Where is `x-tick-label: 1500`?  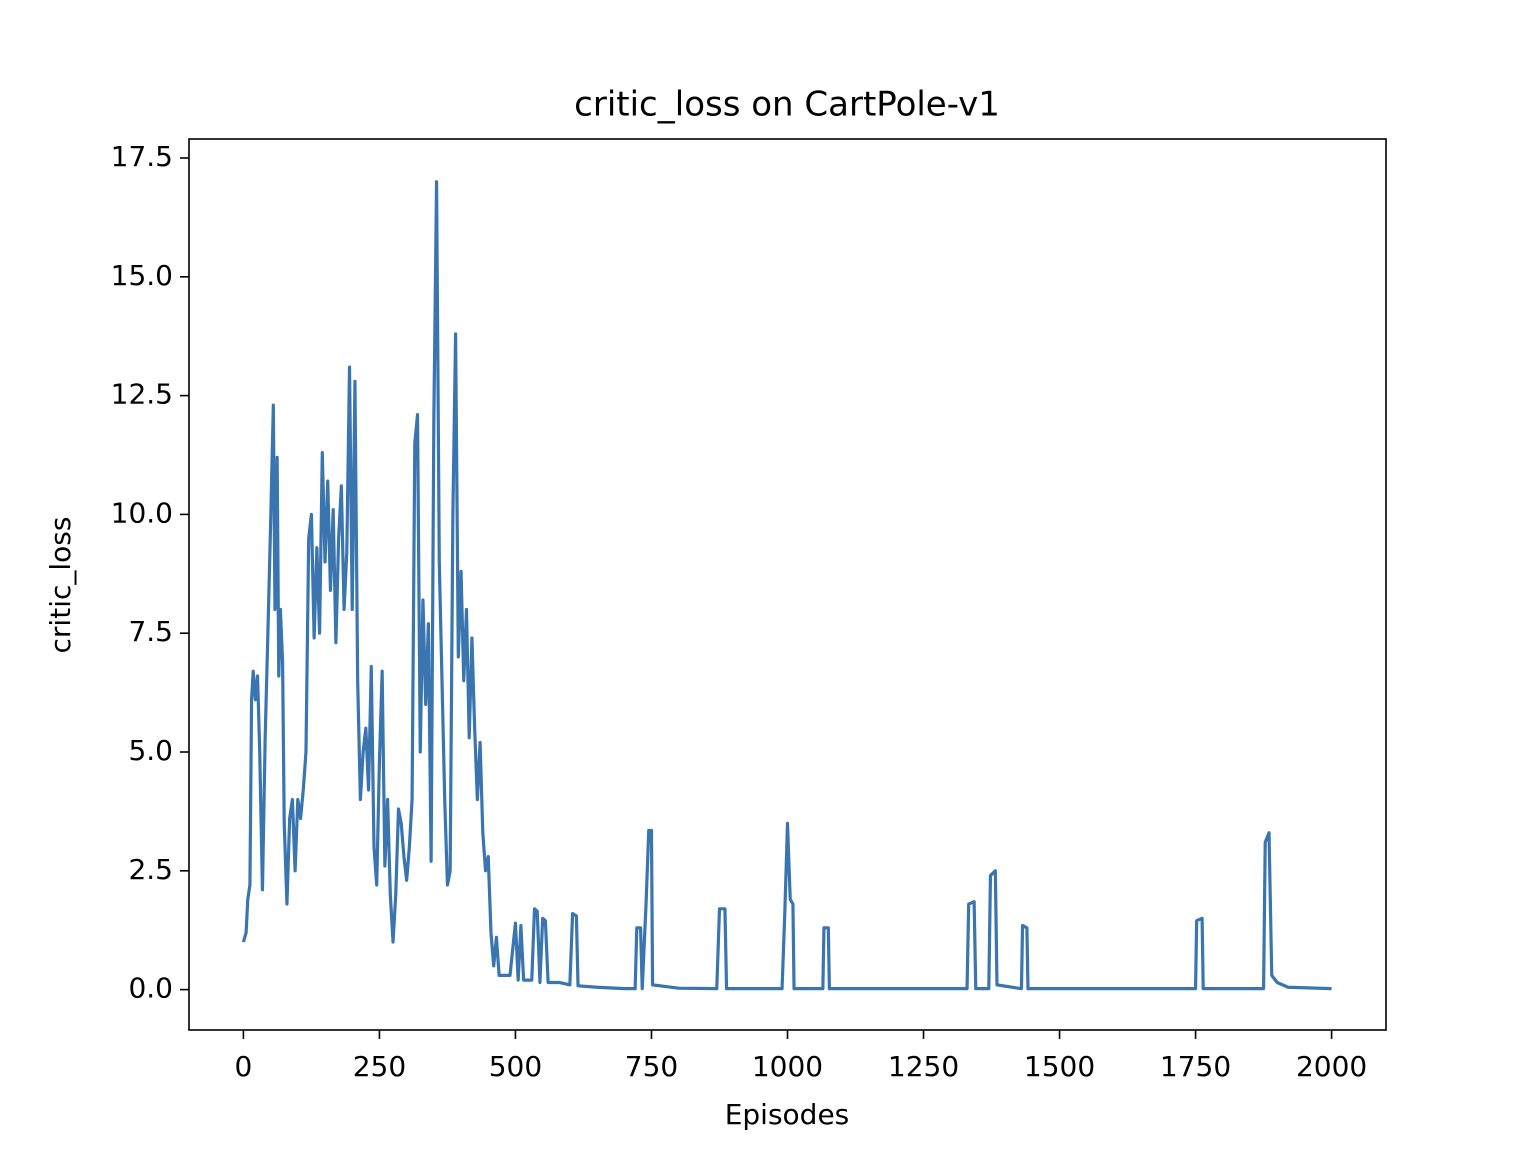
x-tick-label: 1500 is located at coordinates (1059, 1066).